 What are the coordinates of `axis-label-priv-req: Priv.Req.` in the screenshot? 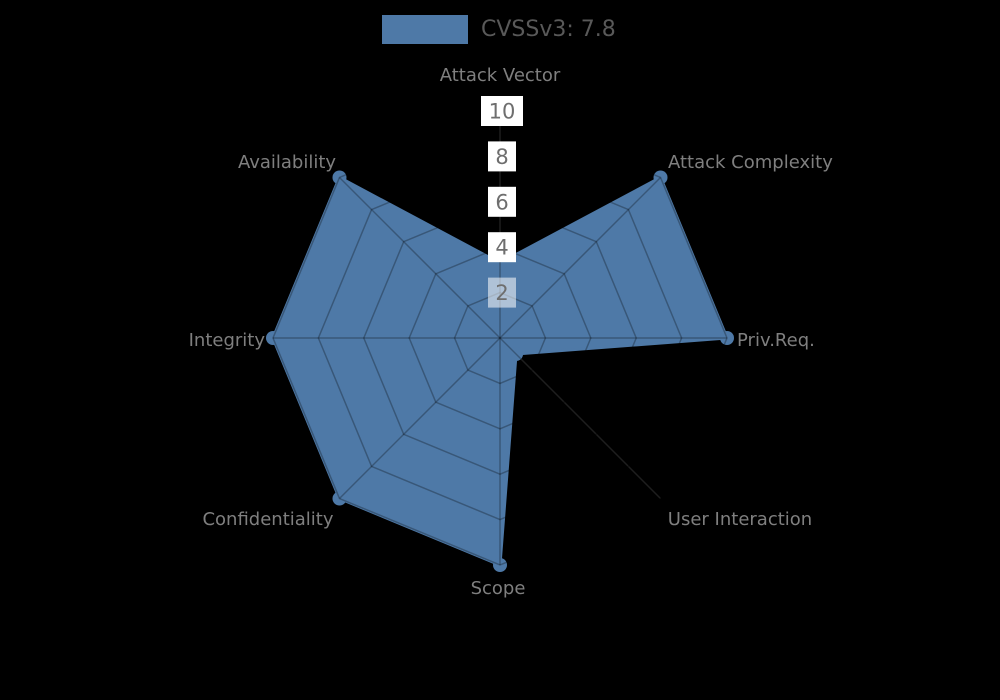 It's located at (776, 340).